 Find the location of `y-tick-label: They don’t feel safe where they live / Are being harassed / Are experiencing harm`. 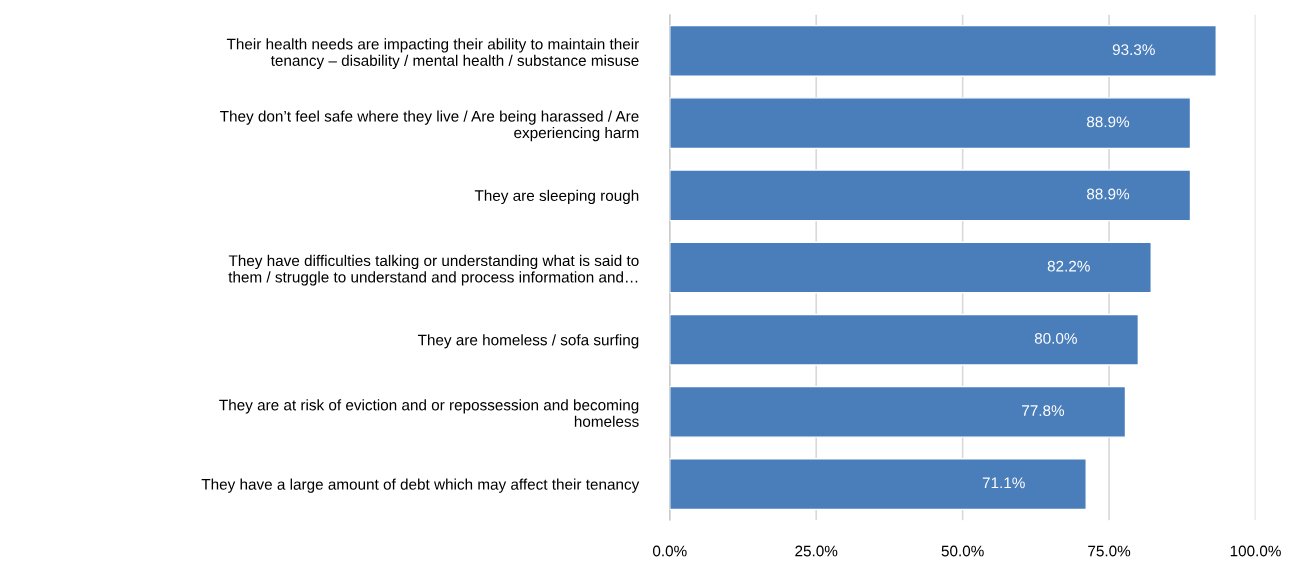

y-tick-label: They don’t feel safe where they live / Are being harassed / Are experiencing harm is located at coordinates (429, 126).